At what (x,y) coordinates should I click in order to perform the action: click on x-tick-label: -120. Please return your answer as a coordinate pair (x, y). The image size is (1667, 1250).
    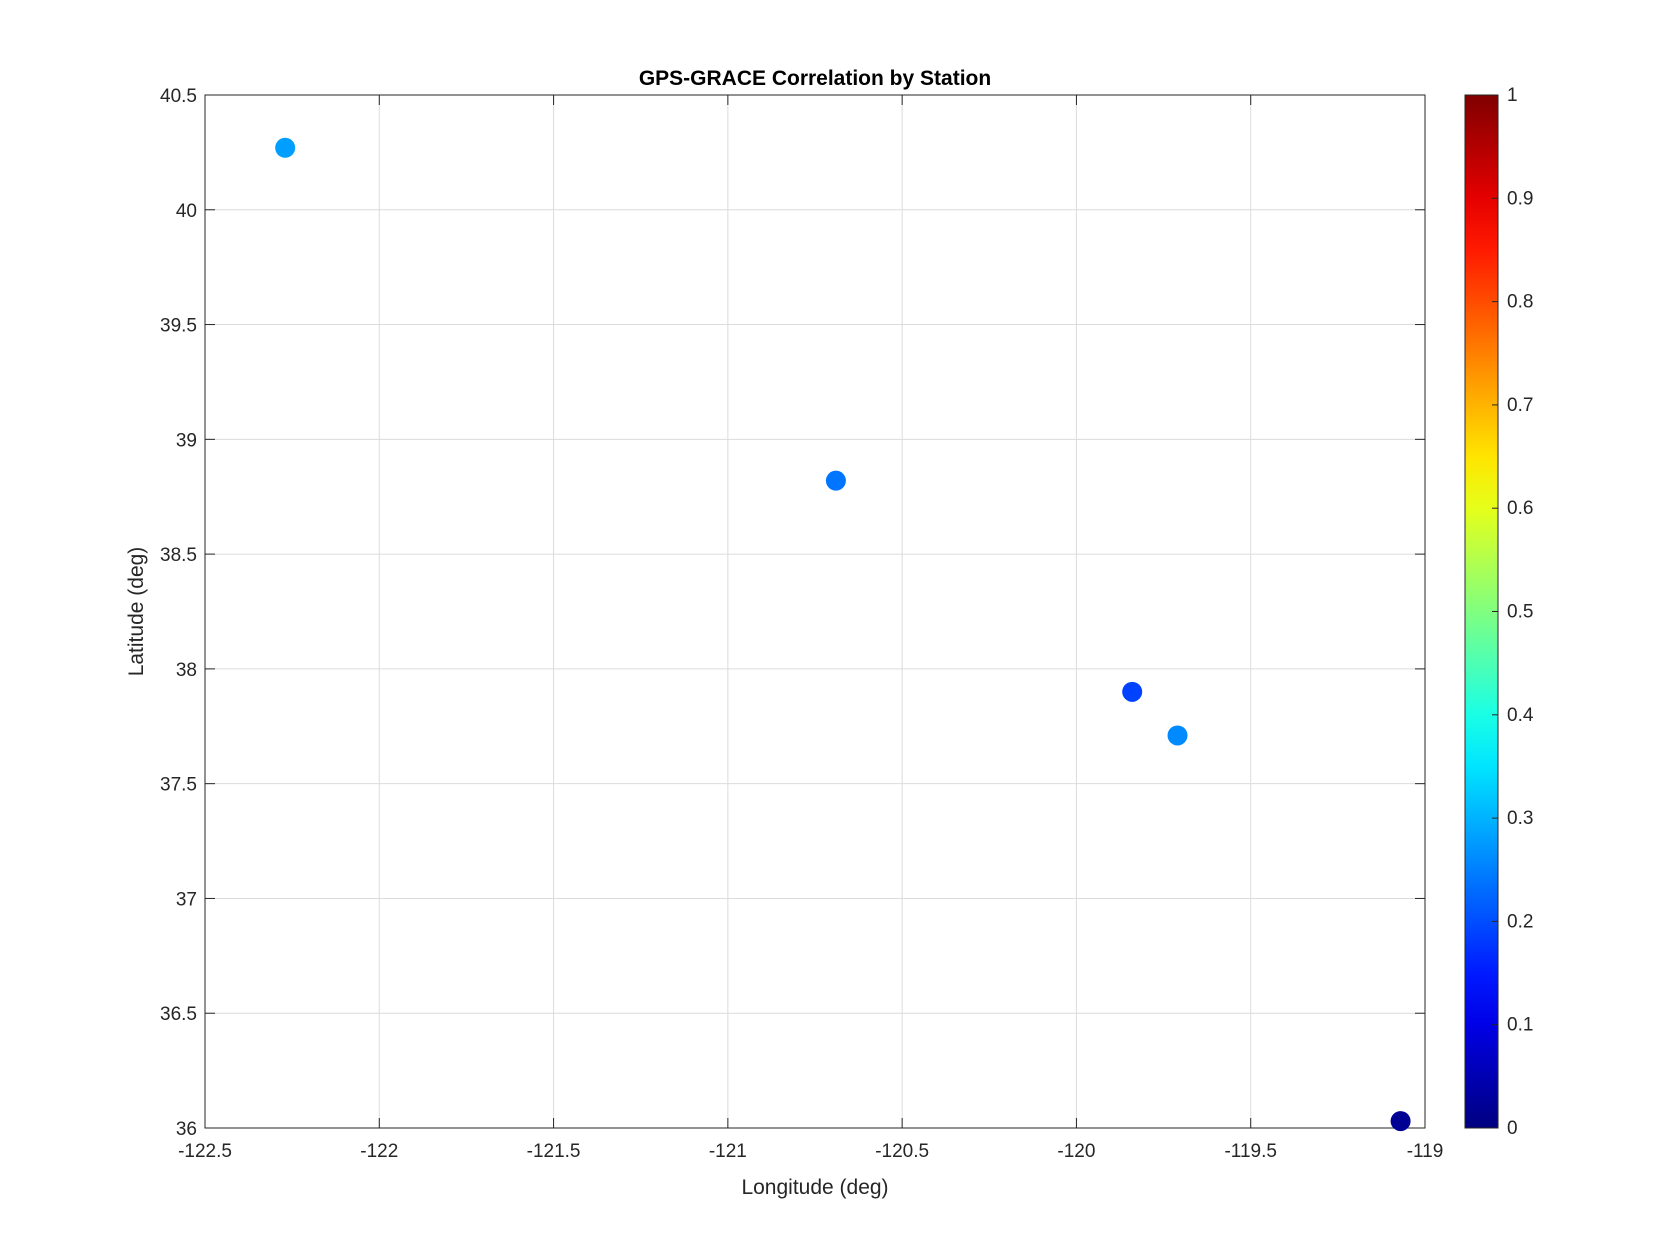
    Looking at the image, I should click on (1076, 1151).